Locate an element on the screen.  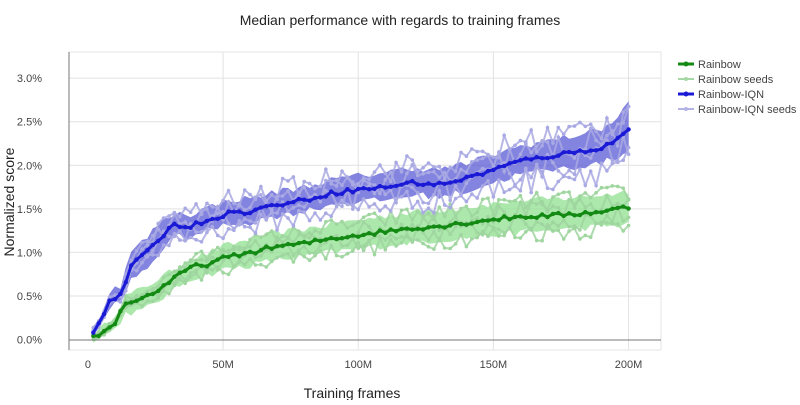
legend-item-rainbow-iqn: Rainbow-IQN is located at coordinates (721, 95).